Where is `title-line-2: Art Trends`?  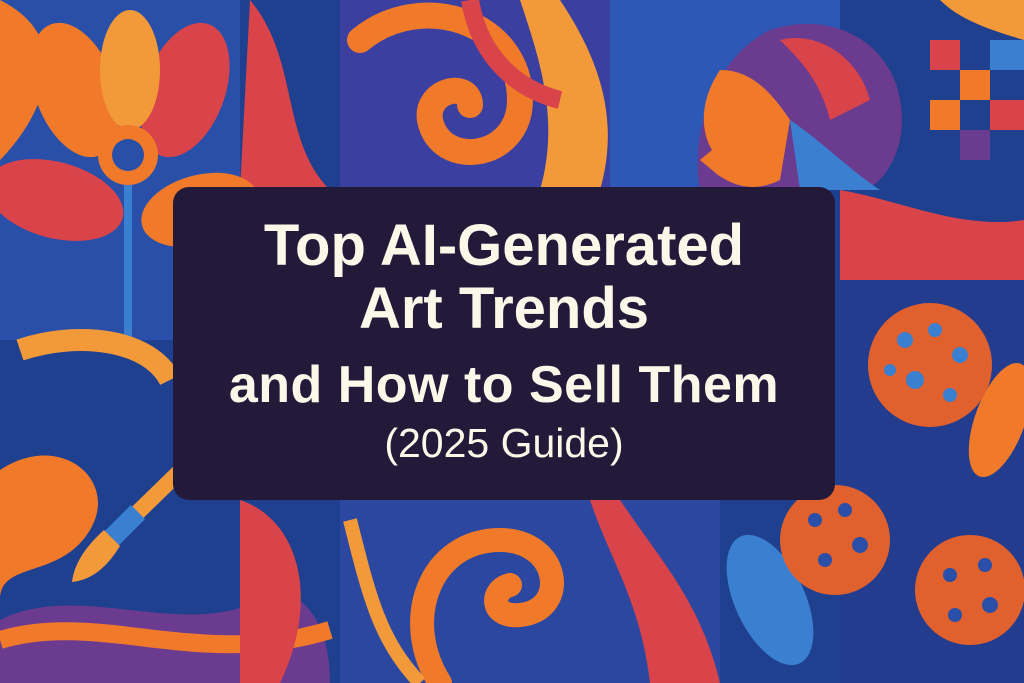
title-line-2: Art Trends is located at coordinates (504, 308).